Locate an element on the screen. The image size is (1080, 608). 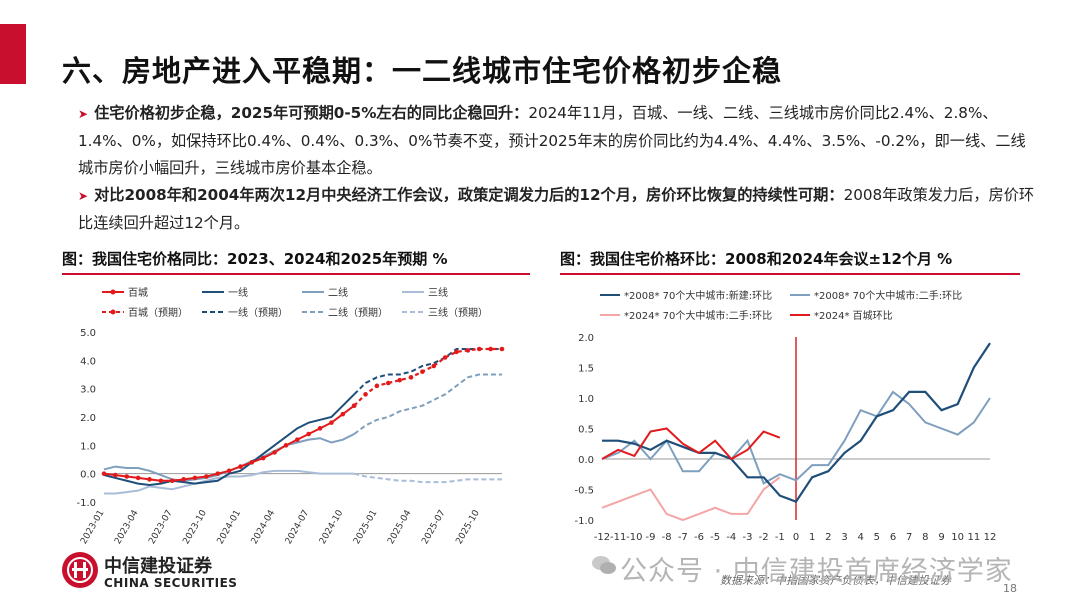
title-accent-bar is located at coordinates (13, 54).